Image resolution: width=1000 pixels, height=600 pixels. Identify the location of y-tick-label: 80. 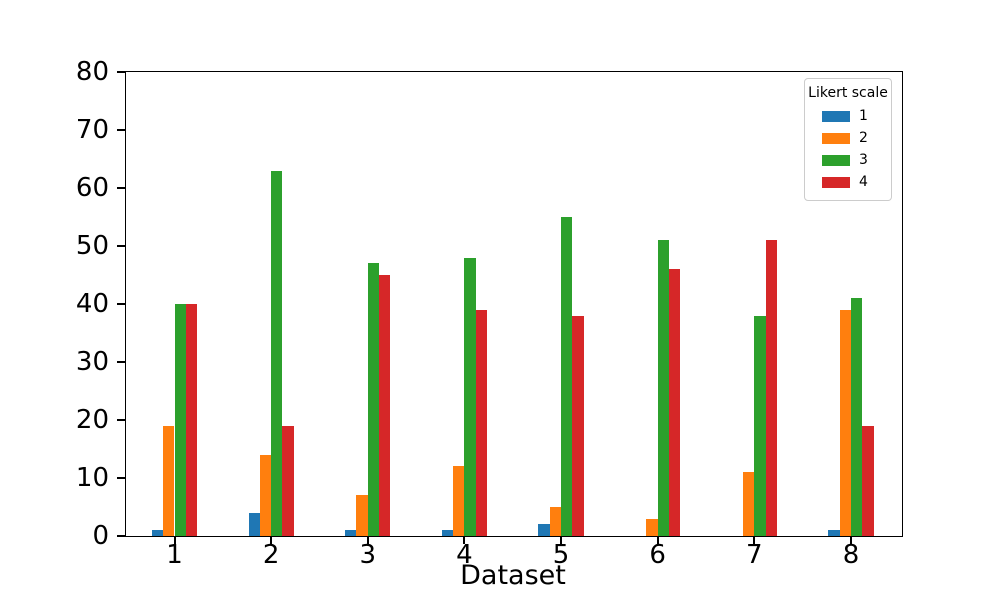
(92, 72).